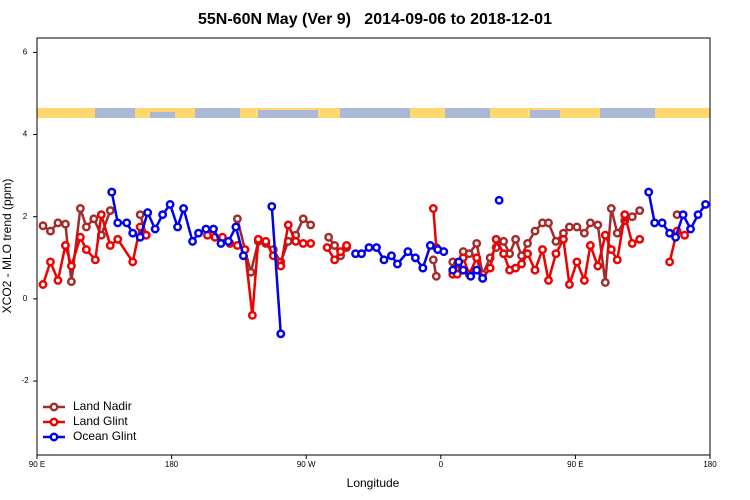  What do you see at coordinates (102, 406) in the screenshot?
I see `legend-label: Land Nadir` at bounding box center [102, 406].